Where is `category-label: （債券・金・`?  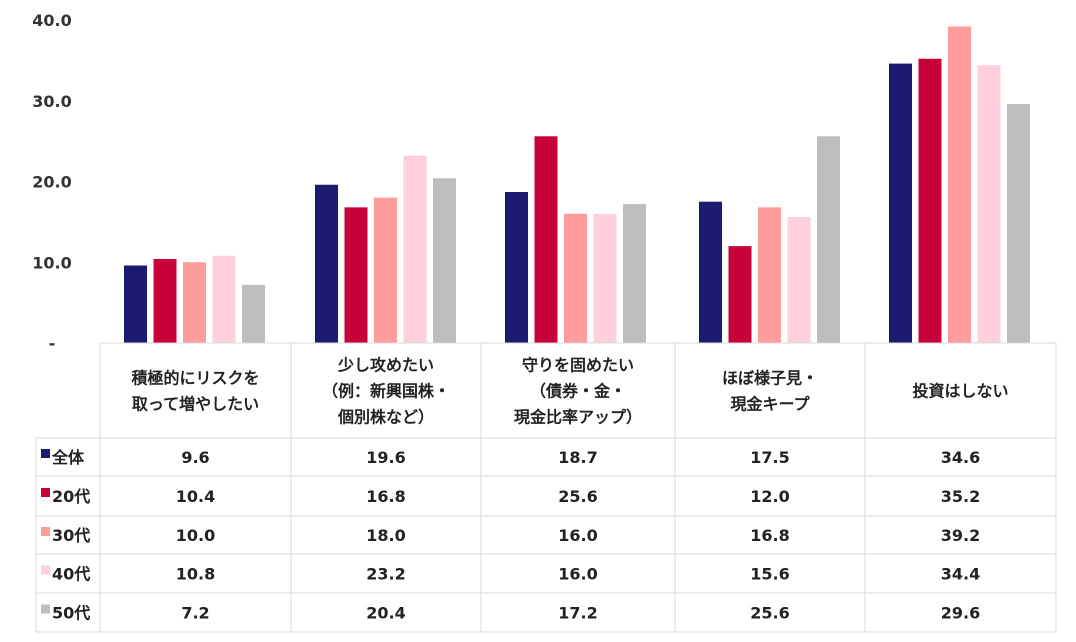 category-label: （債券・金・ is located at coordinates (578, 391).